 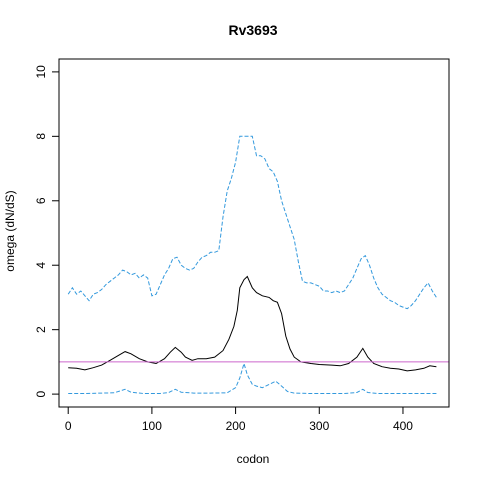 What do you see at coordinates (41, 393) in the screenshot?
I see `y-tick-label: 0` at bounding box center [41, 393].